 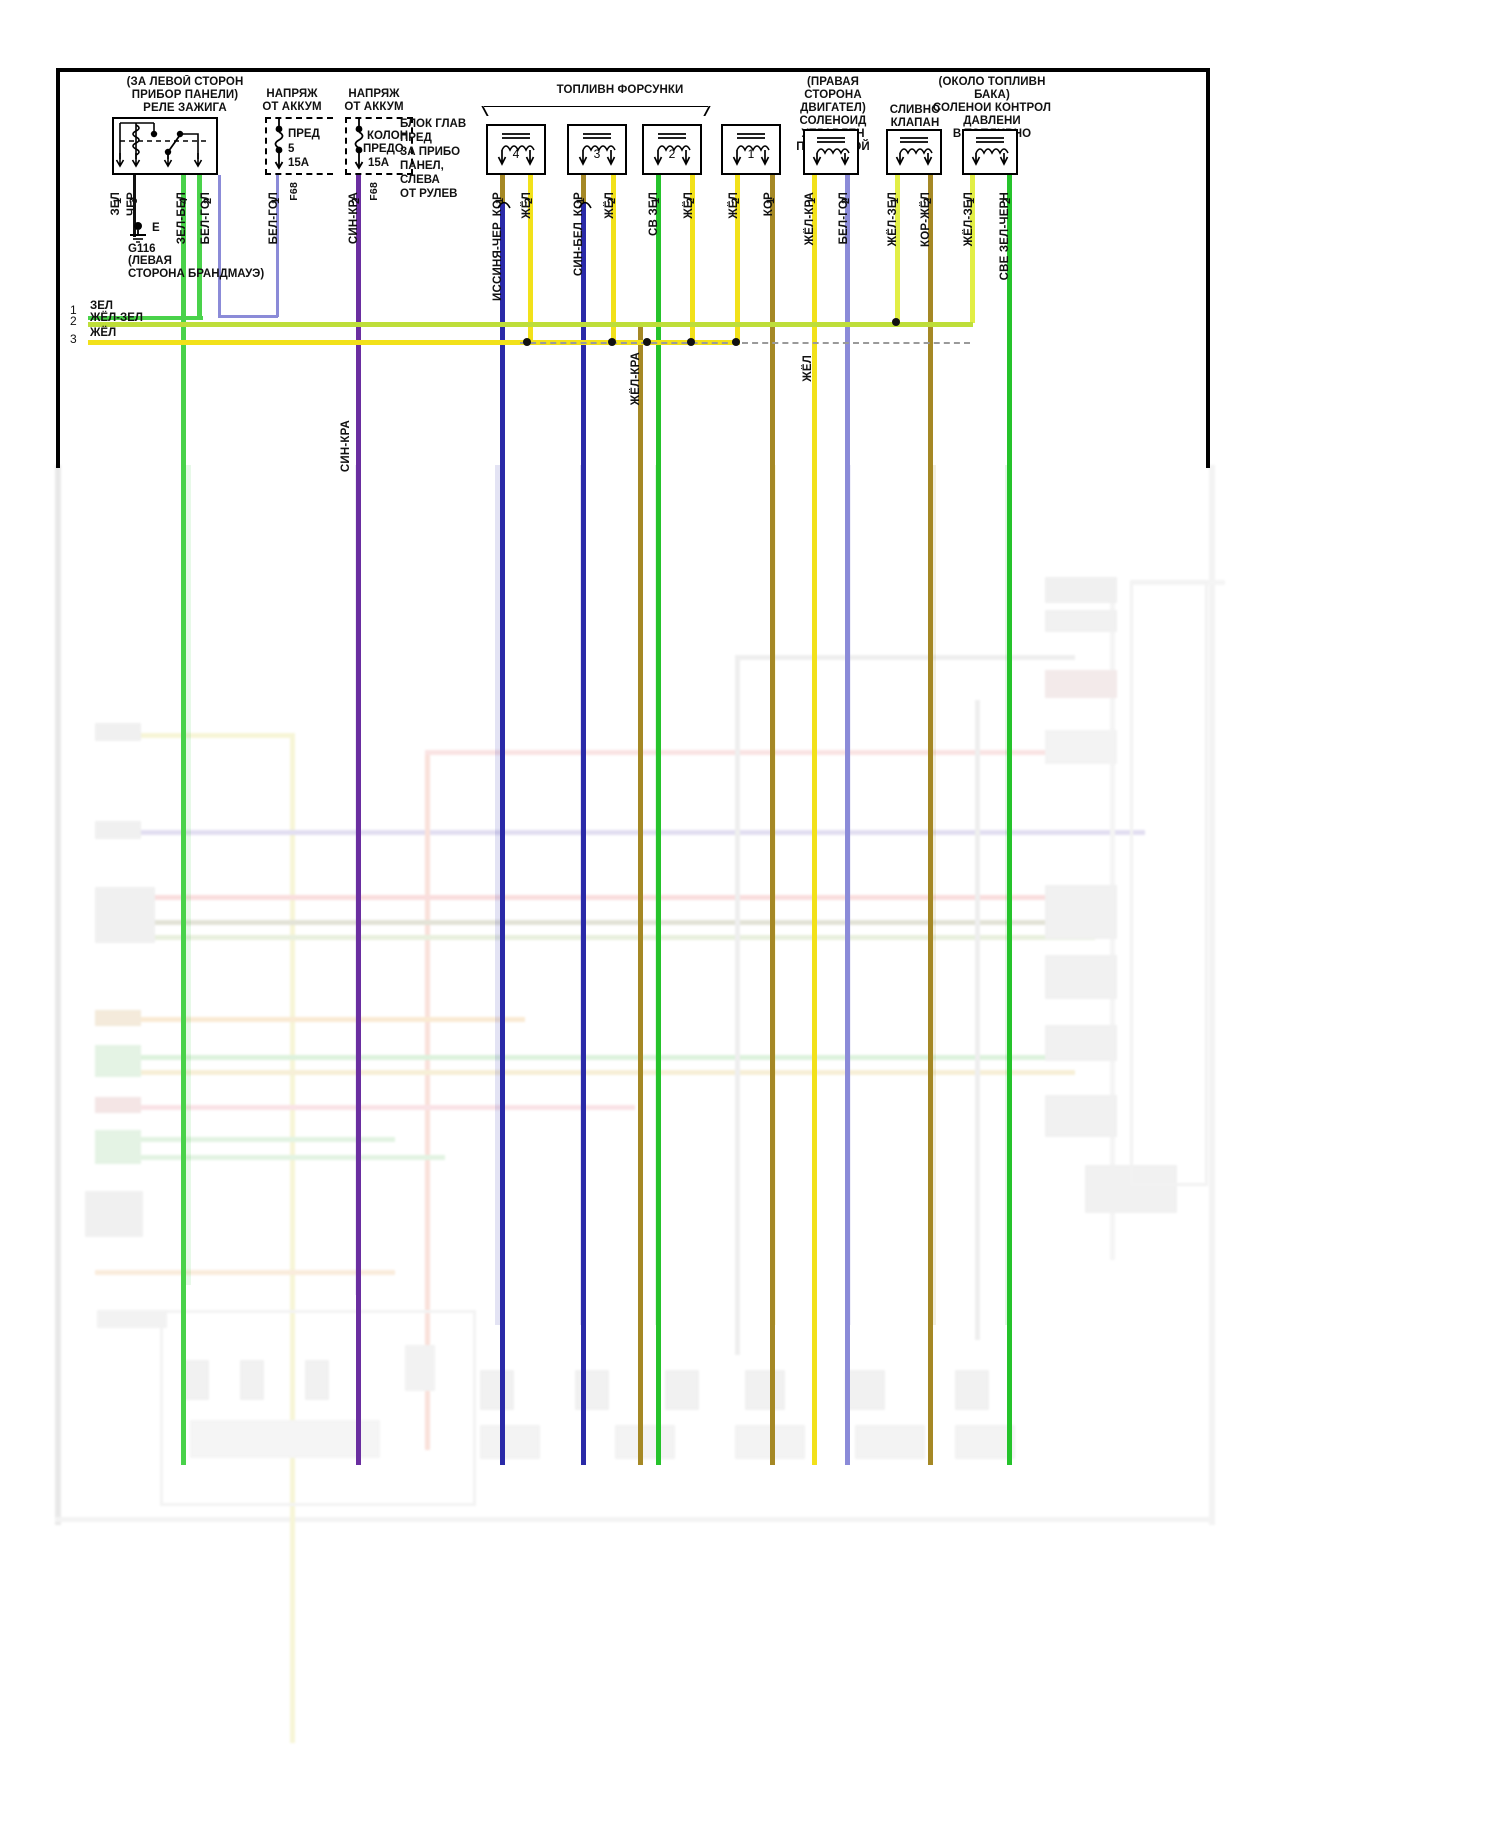 I want to click on injector-3-splice-icon, so click(x=585, y=205).